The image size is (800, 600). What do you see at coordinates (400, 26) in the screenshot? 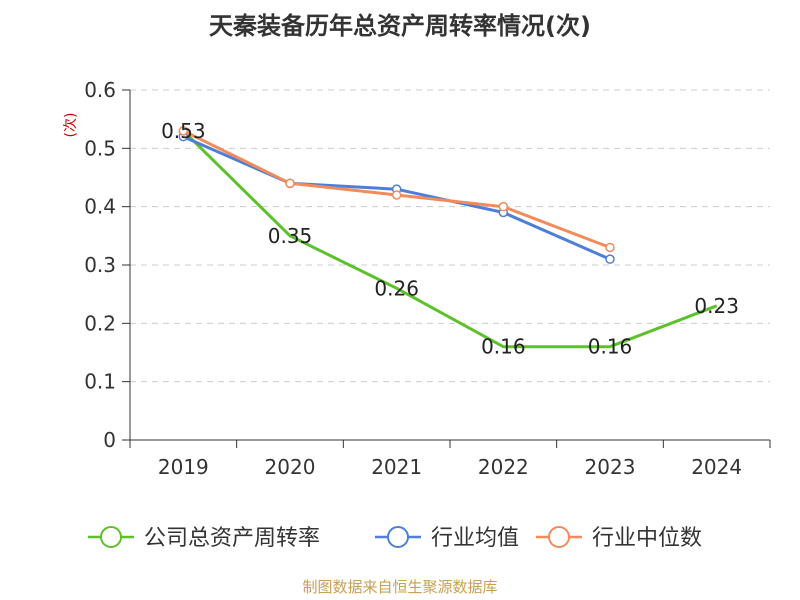
I see `chart-title: 天秦装备历年总资产周转率情况(次)` at bounding box center [400, 26].